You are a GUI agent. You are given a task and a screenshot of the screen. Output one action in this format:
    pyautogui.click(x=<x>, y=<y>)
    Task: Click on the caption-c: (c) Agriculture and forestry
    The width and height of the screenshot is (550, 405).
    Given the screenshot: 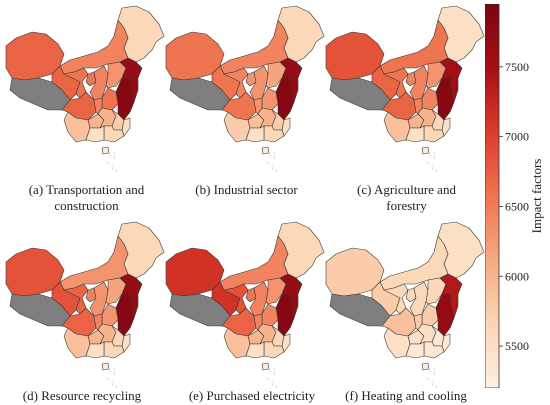 What is the action you would take?
    pyautogui.click(x=407, y=198)
    